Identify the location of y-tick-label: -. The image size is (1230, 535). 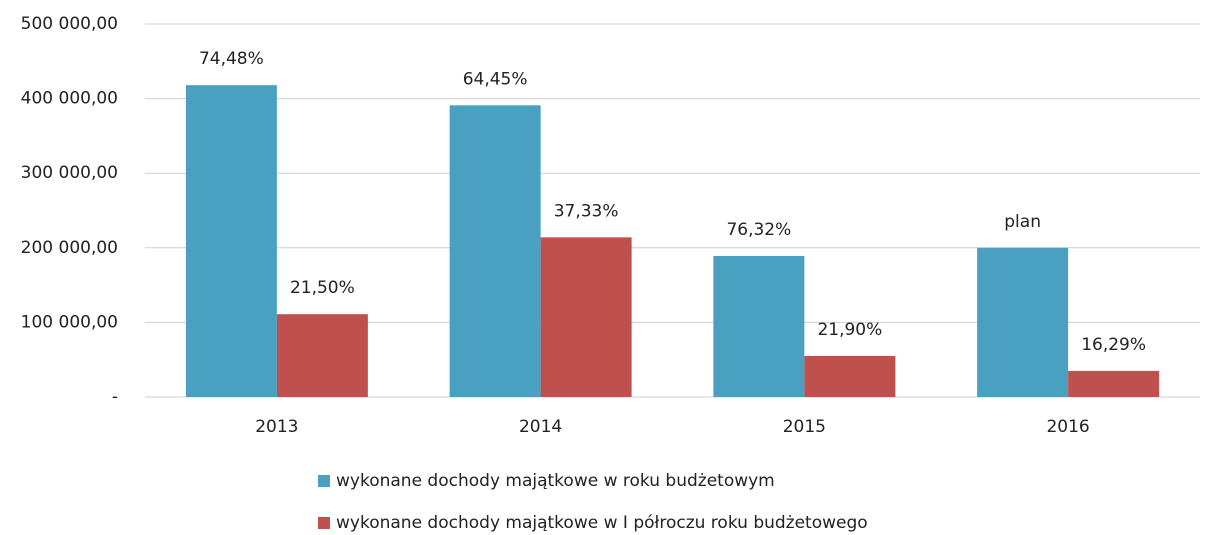
(115, 397).